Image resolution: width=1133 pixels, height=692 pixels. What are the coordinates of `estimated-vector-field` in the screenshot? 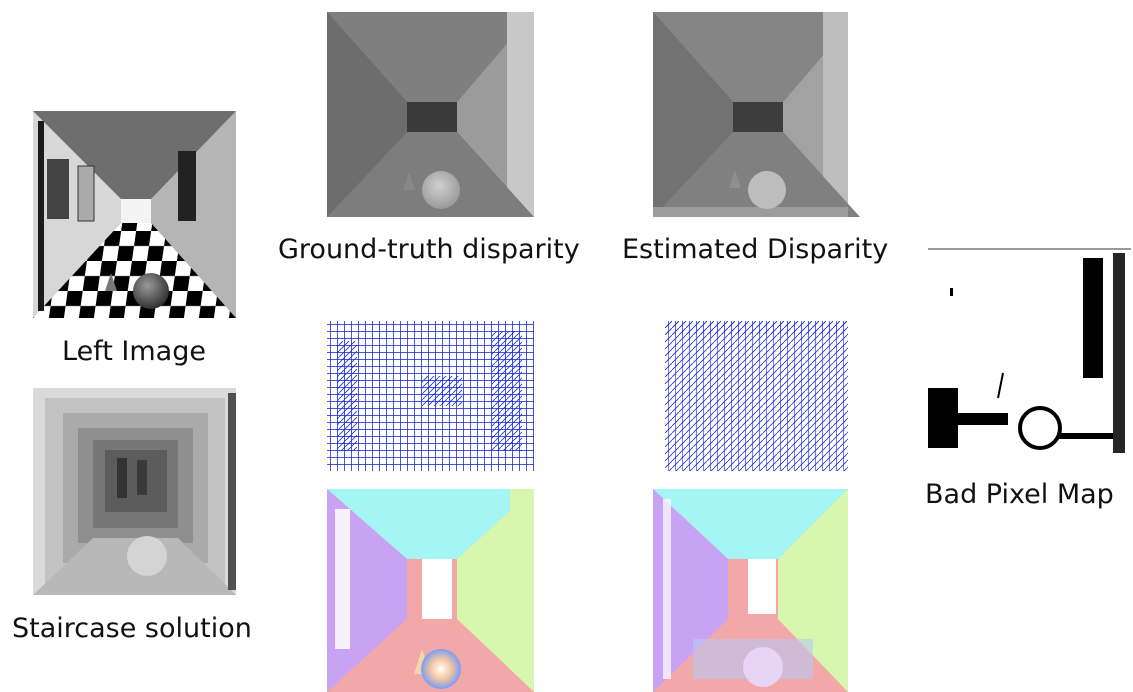 It's located at (756, 396).